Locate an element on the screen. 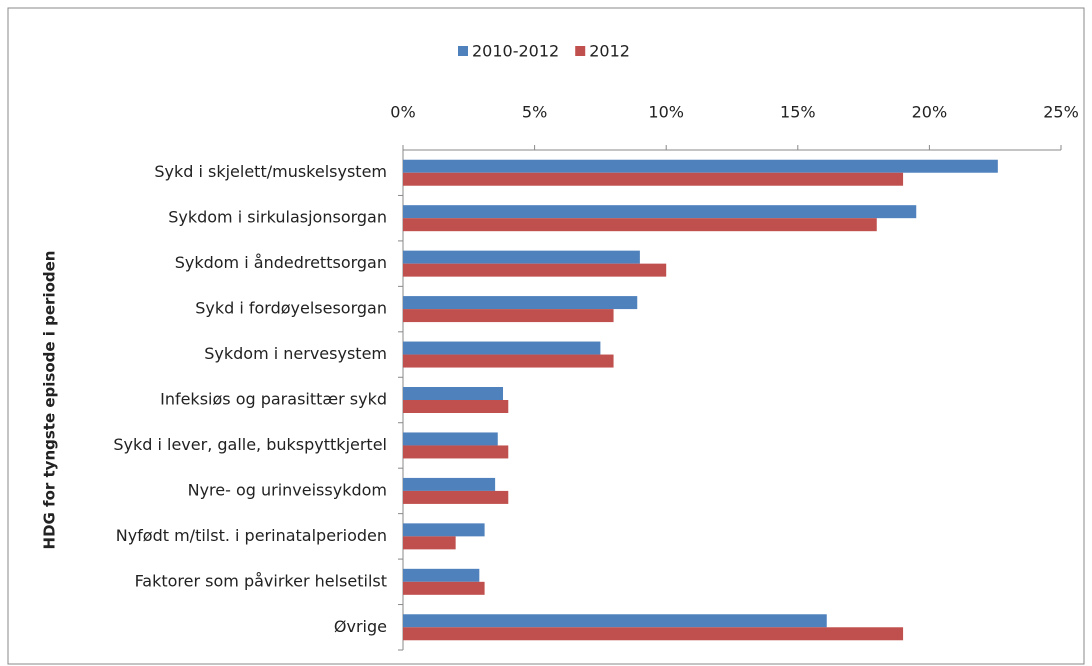 This screenshot has width=1092, height=666. legend-label: 2010-2012 is located at coordinates (515, 51).